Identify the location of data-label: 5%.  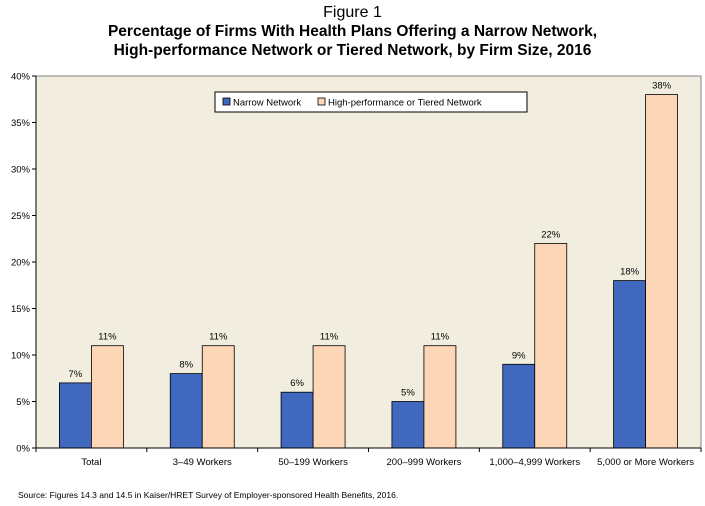
(408, 393).